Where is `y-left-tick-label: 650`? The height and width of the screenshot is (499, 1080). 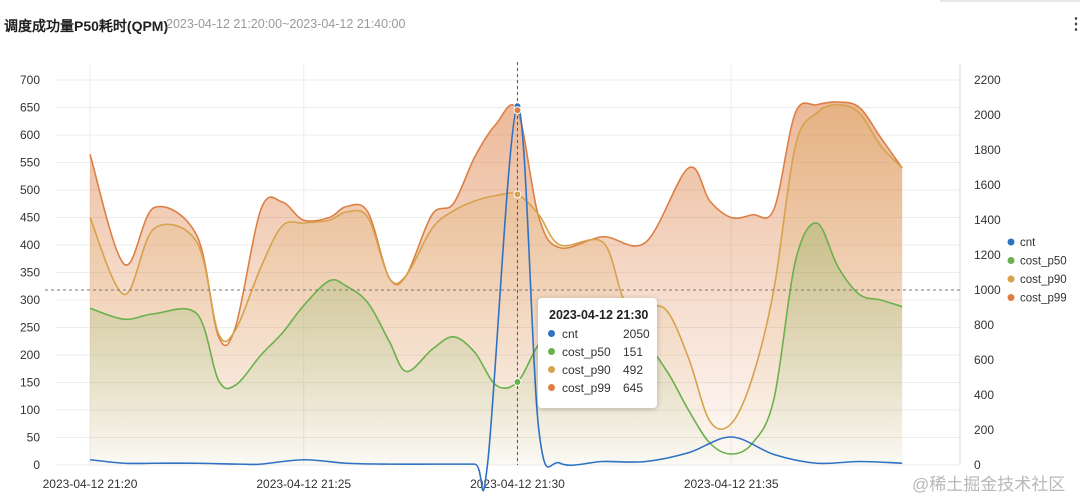
y-left-tick-label: 650 is located at coordinates (30, 108).